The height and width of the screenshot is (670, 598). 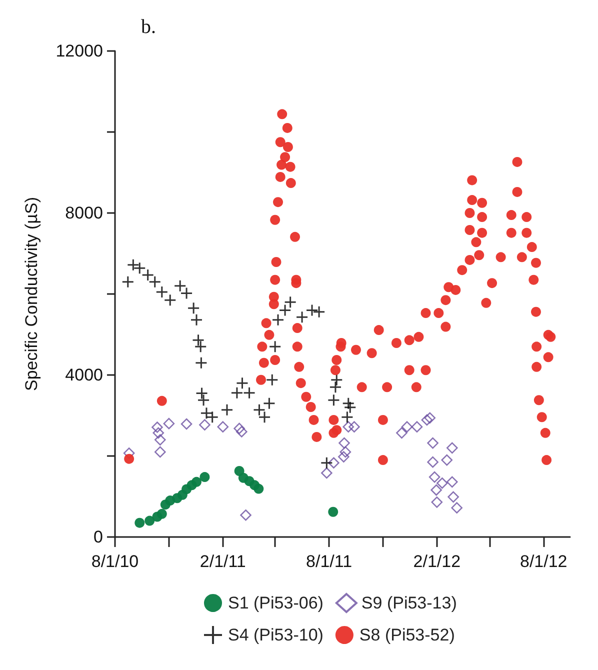 I want to click on y-axis-title: Specific Conductivity (µS), so click(x=31, y=294).